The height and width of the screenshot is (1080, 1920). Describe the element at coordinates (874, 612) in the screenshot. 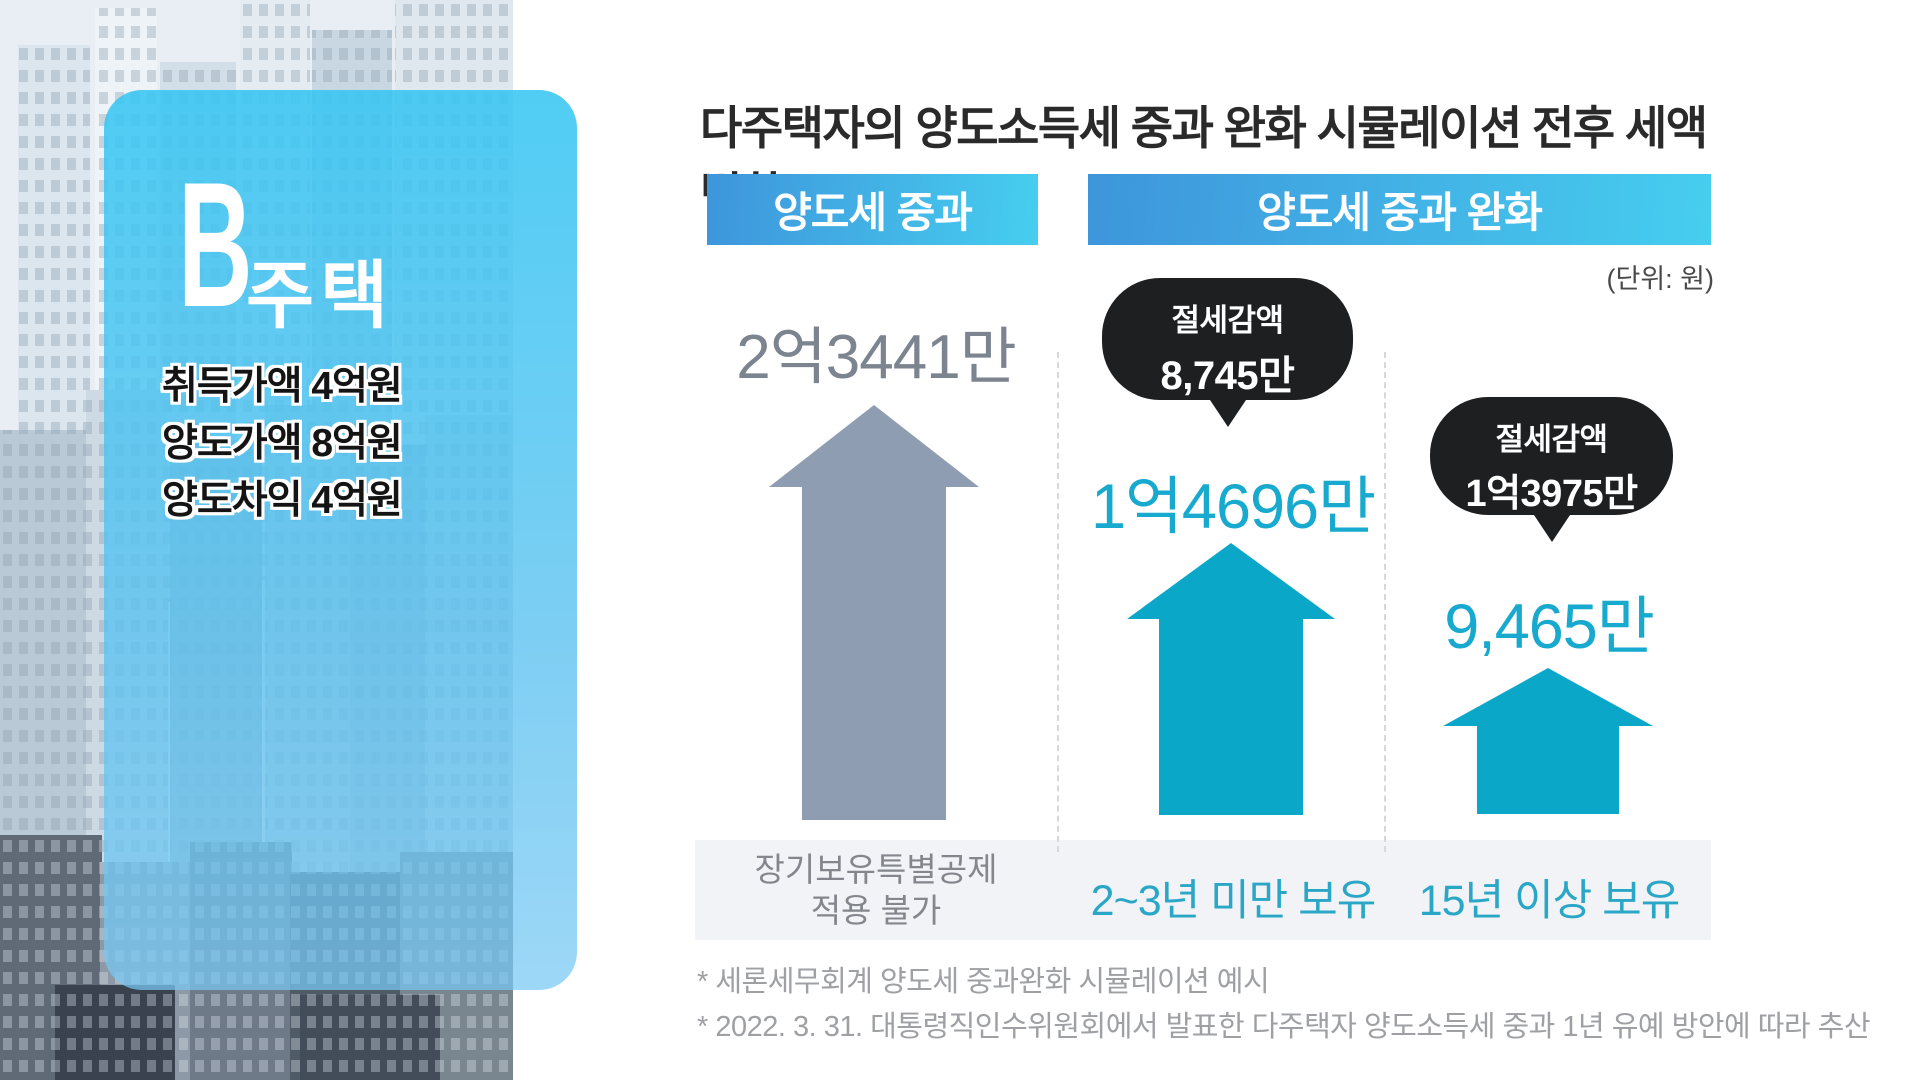

I see `up-arrow-gray-icon` at that location.